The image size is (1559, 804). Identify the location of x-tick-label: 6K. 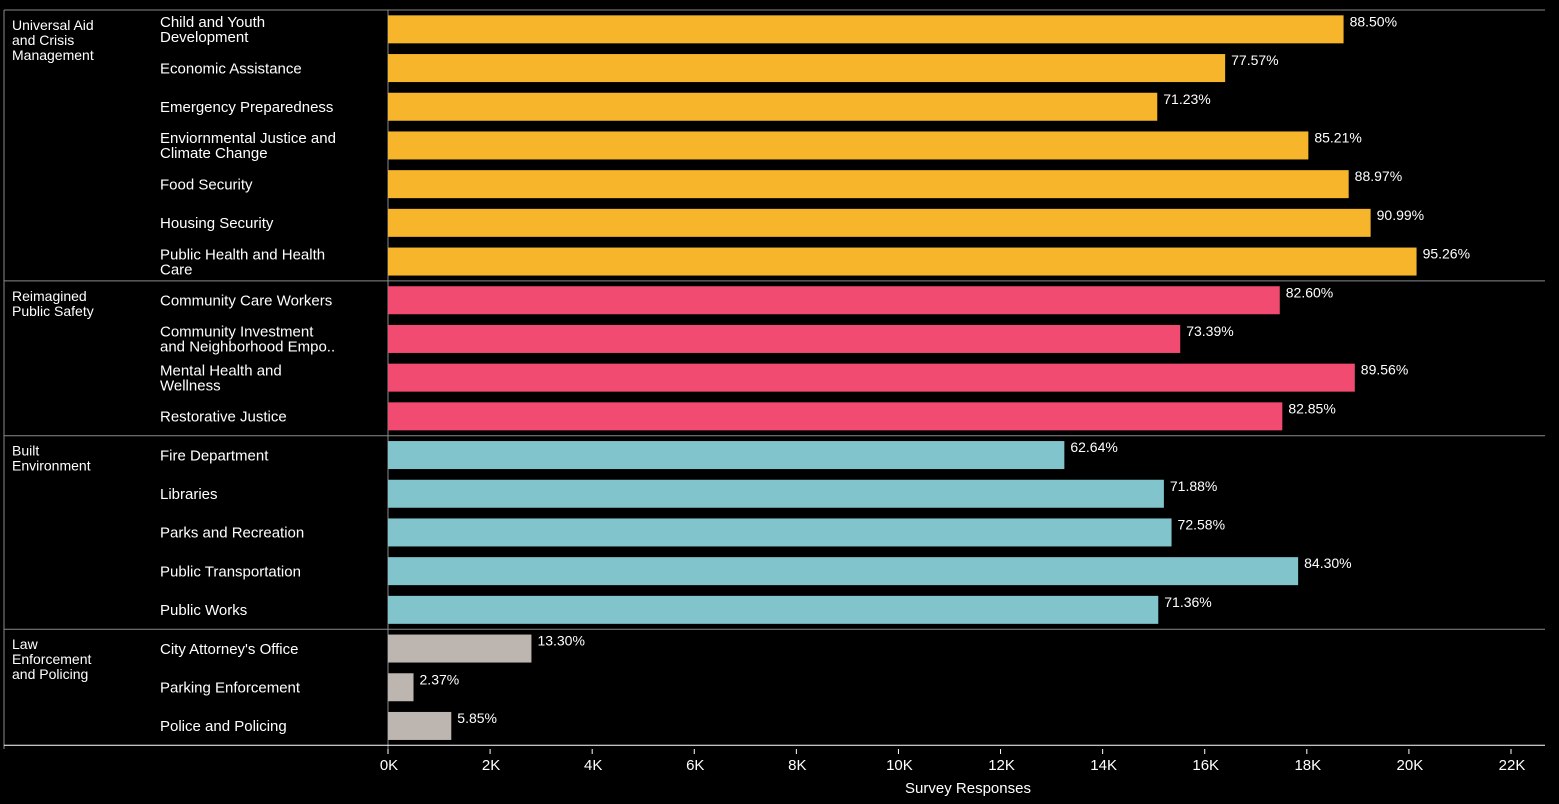
(695, 765).